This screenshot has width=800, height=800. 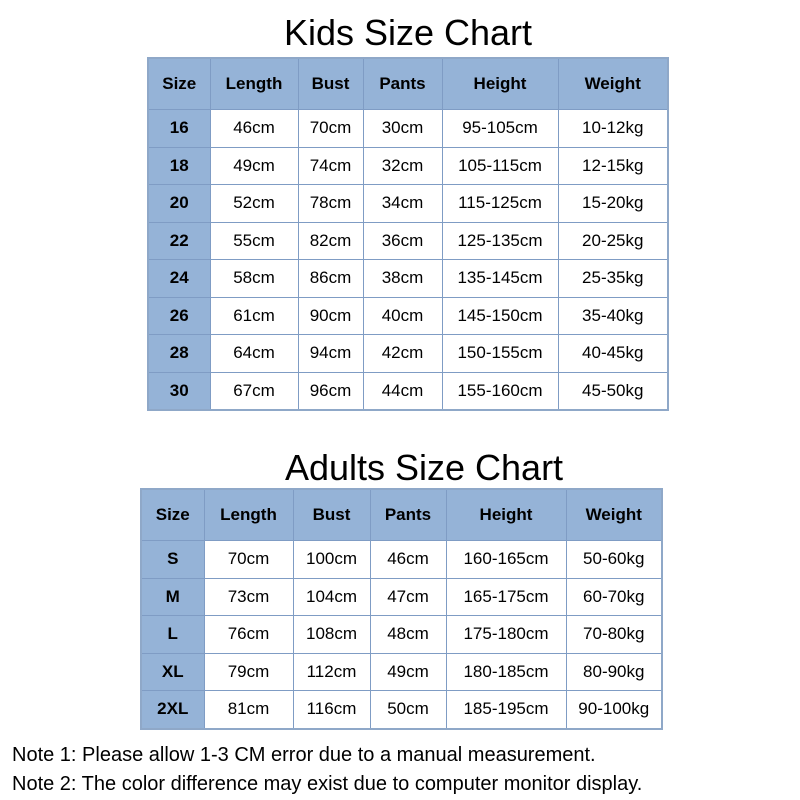 I want to click on column-header: Pants, so click(x=408, y=514).